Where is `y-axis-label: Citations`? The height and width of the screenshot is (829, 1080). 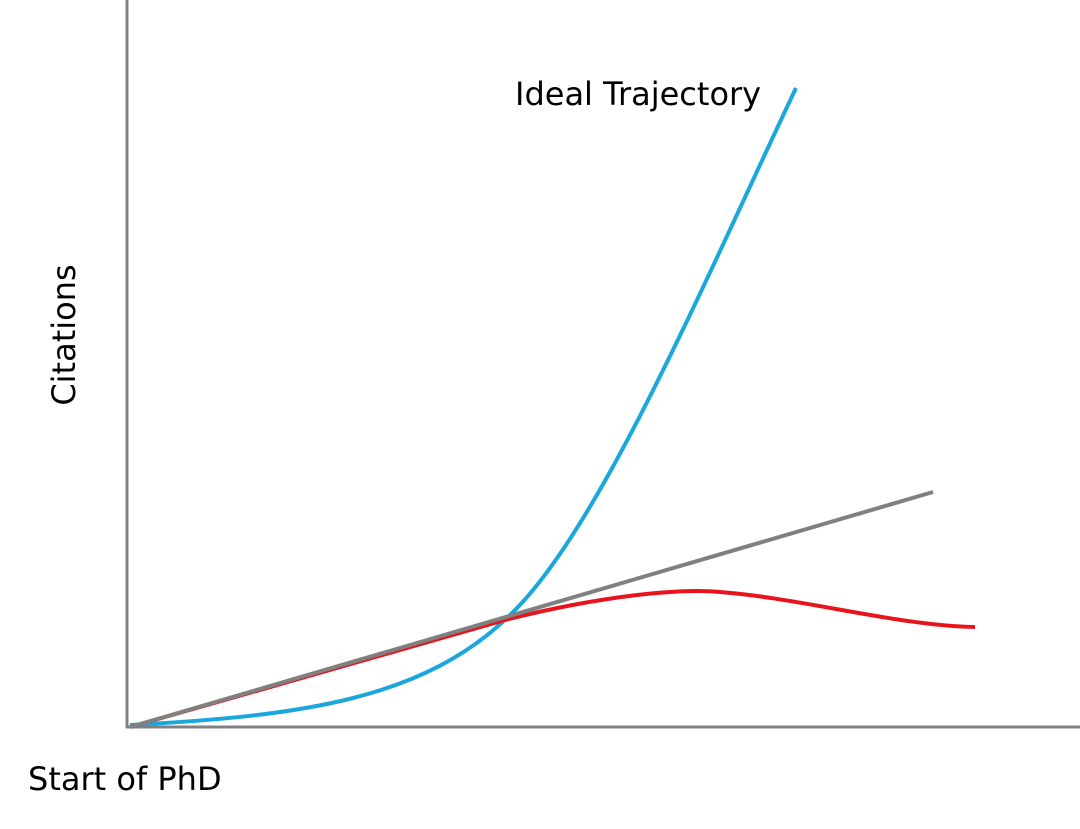 y-axis-label: Citations is located at coordinates (64, 334).